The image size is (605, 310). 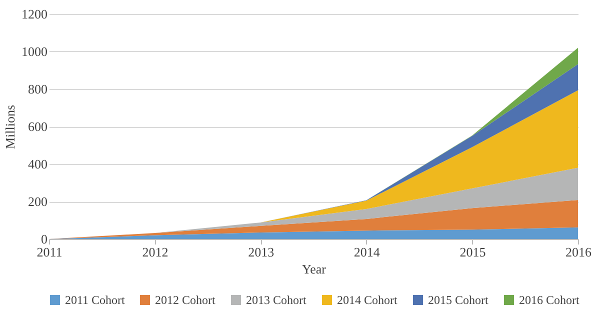 What do you see at coordinates (185, 300) in the screenshot?
I see `legend-label: 2012 Cohort` at bounding box center [185, 300].